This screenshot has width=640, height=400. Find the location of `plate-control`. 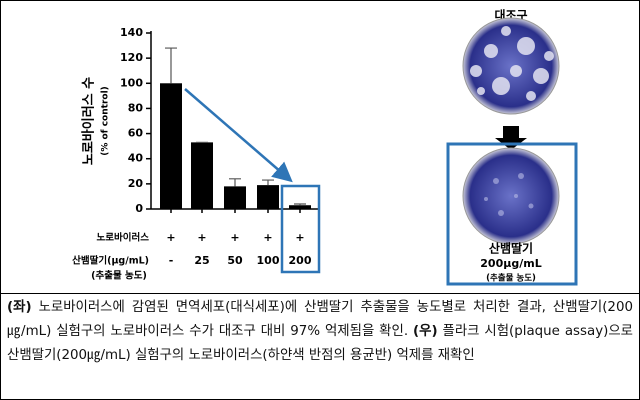

plate-control is located at coordinates (511, 66).